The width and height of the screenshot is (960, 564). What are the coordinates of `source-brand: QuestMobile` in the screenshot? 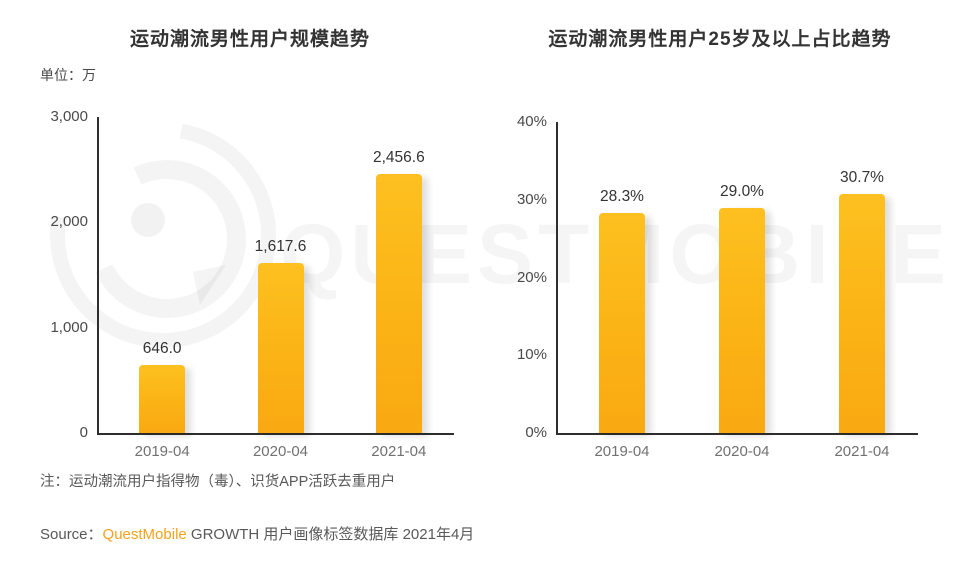 It's located at (144, 534).